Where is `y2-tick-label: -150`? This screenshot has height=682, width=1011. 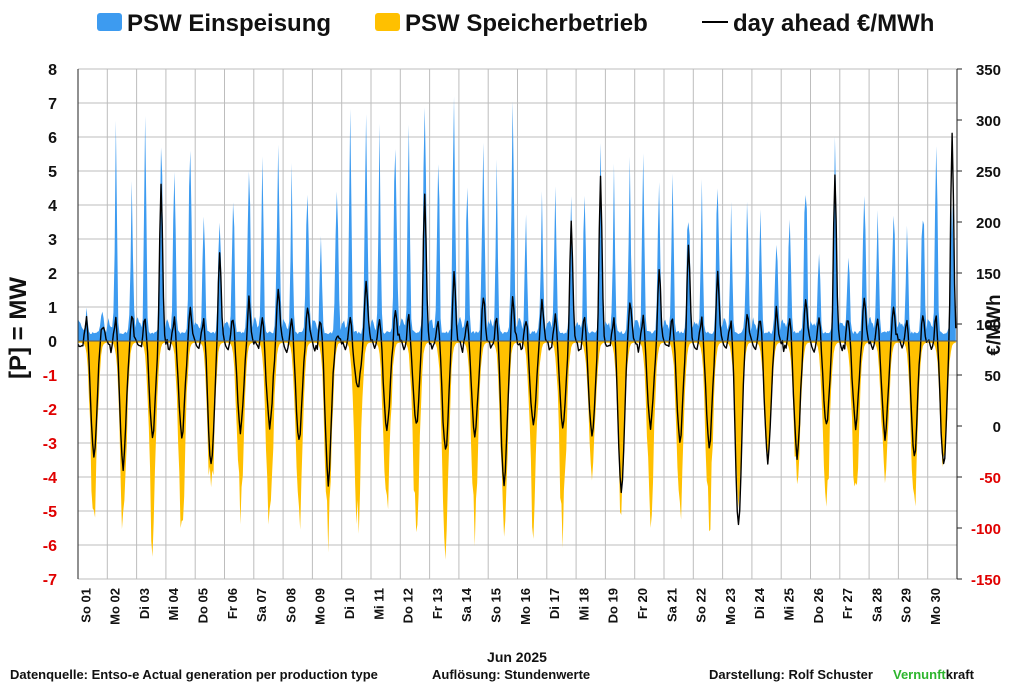 y2-tick-label: -150 is located at coordinates (986, 580).